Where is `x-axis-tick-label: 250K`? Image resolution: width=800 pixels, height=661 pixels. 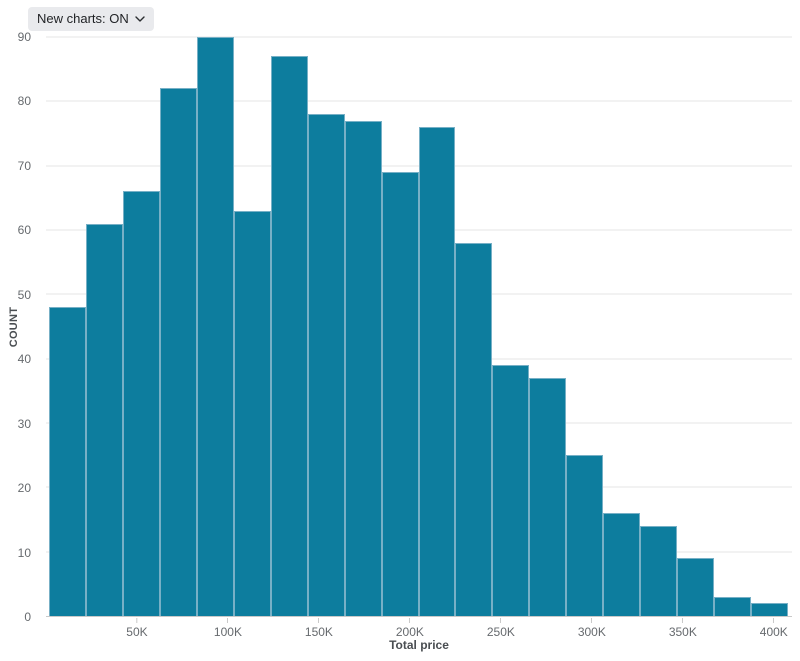 x-axis-tick-label: 250K is located at coordinates (500, 632).